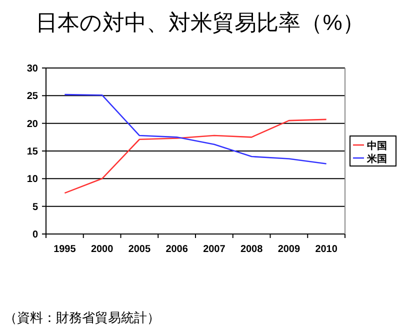 This screenshot has height=333, width=400. I want to click on legend-label: 中国, so click(377, 146).